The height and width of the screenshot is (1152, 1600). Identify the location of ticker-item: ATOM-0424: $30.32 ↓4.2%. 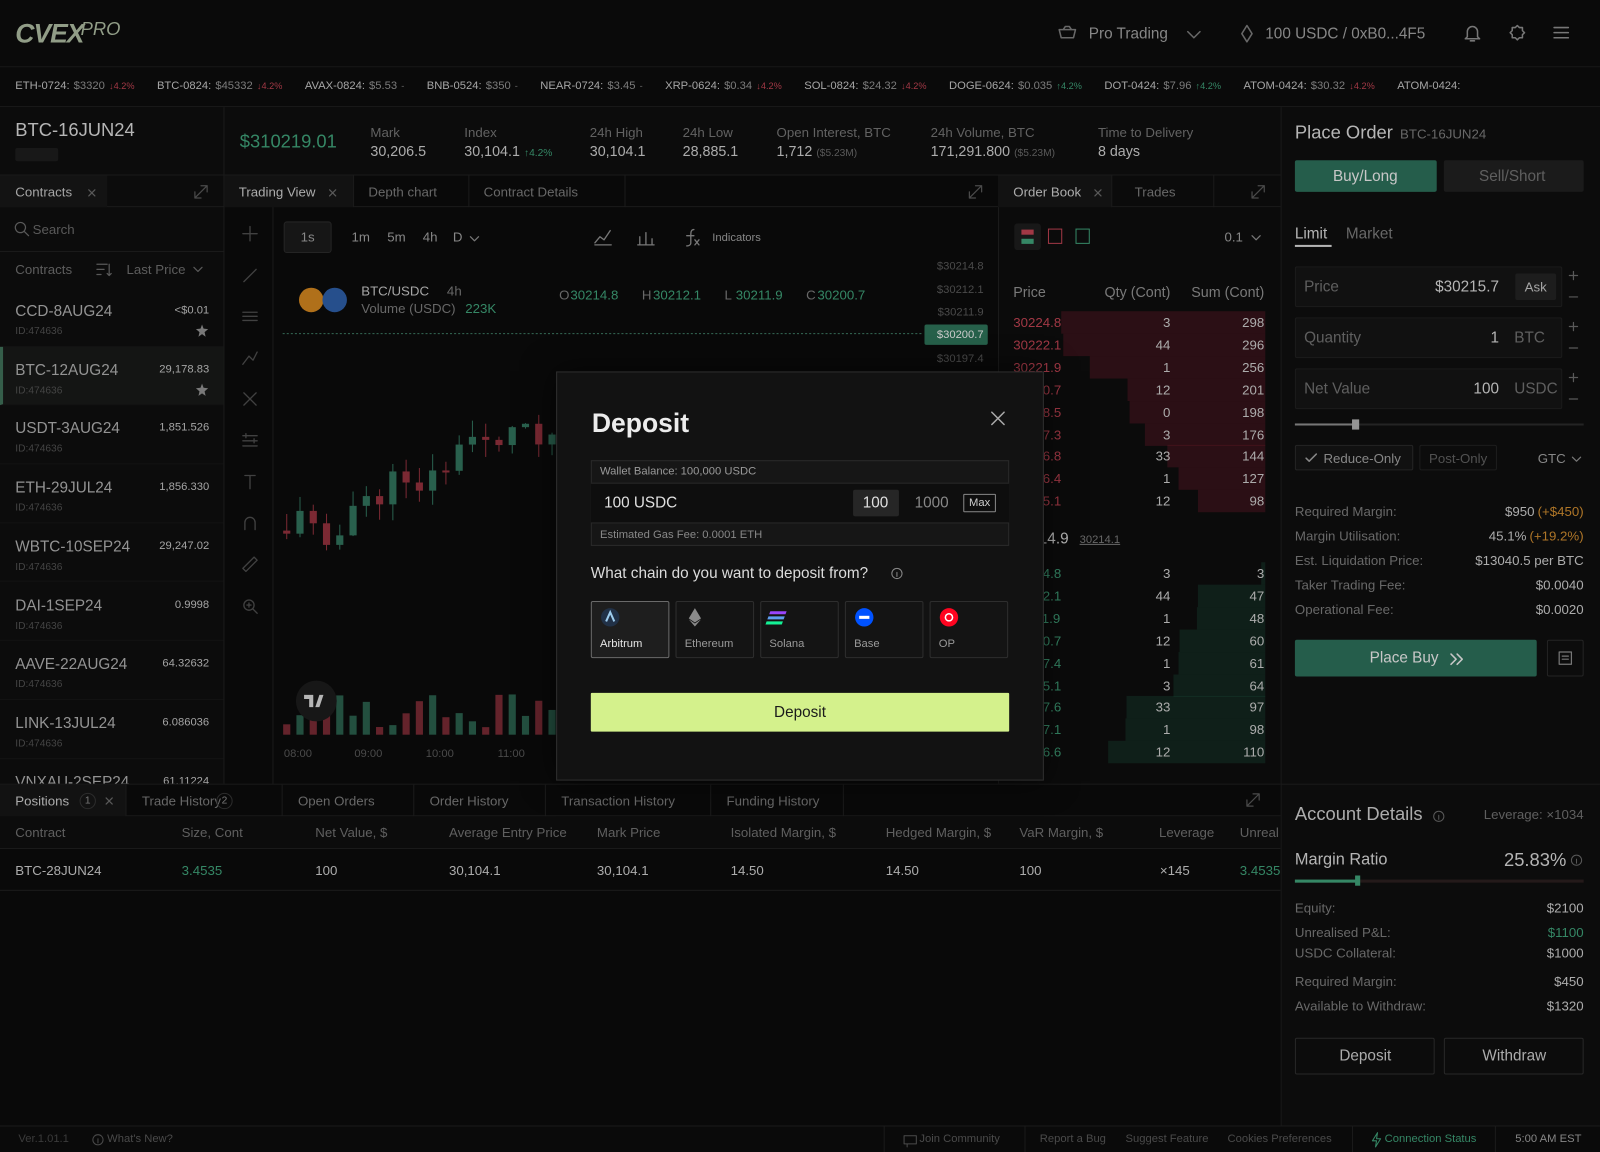
(1309, 86).